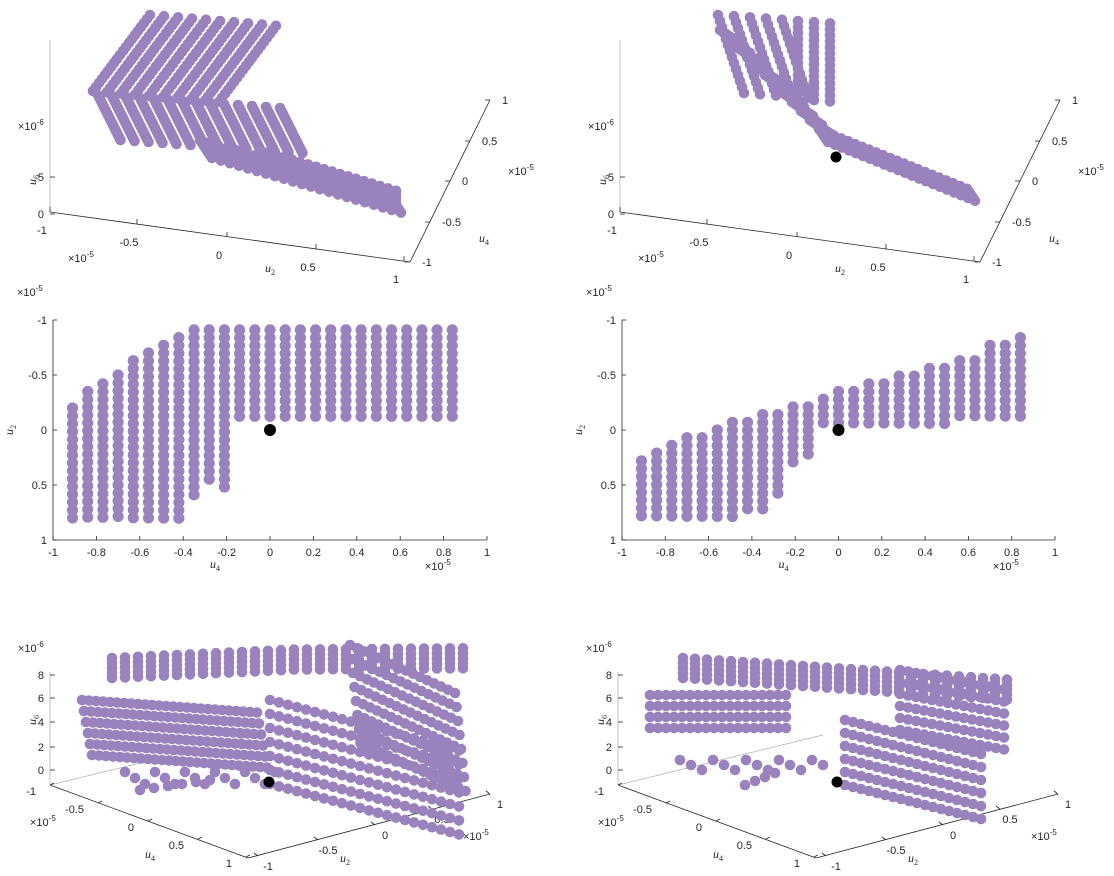 This screenshot has width=1114, height=876. I want to click on y-axis-label: u4, so click(1054, 239).